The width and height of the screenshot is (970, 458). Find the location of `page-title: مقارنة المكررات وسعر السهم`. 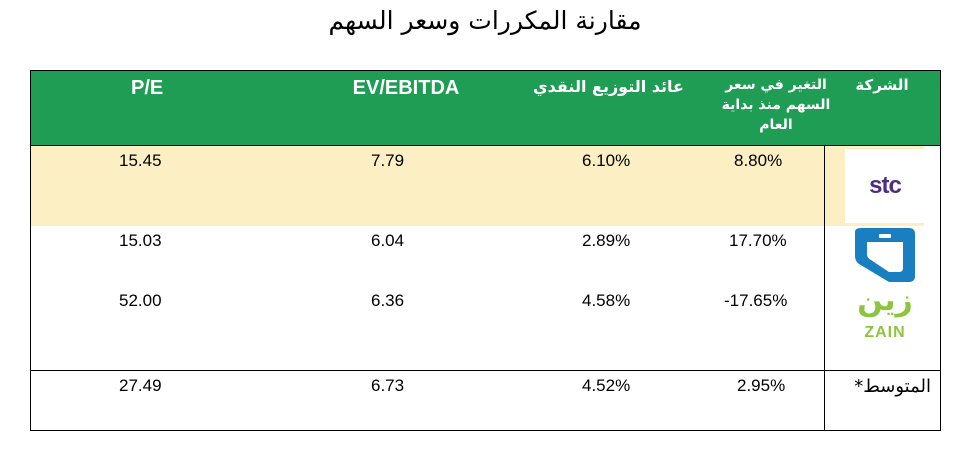

page-title: مقارنة المكررات وسعر السهم is located at coordinates (485, 20).